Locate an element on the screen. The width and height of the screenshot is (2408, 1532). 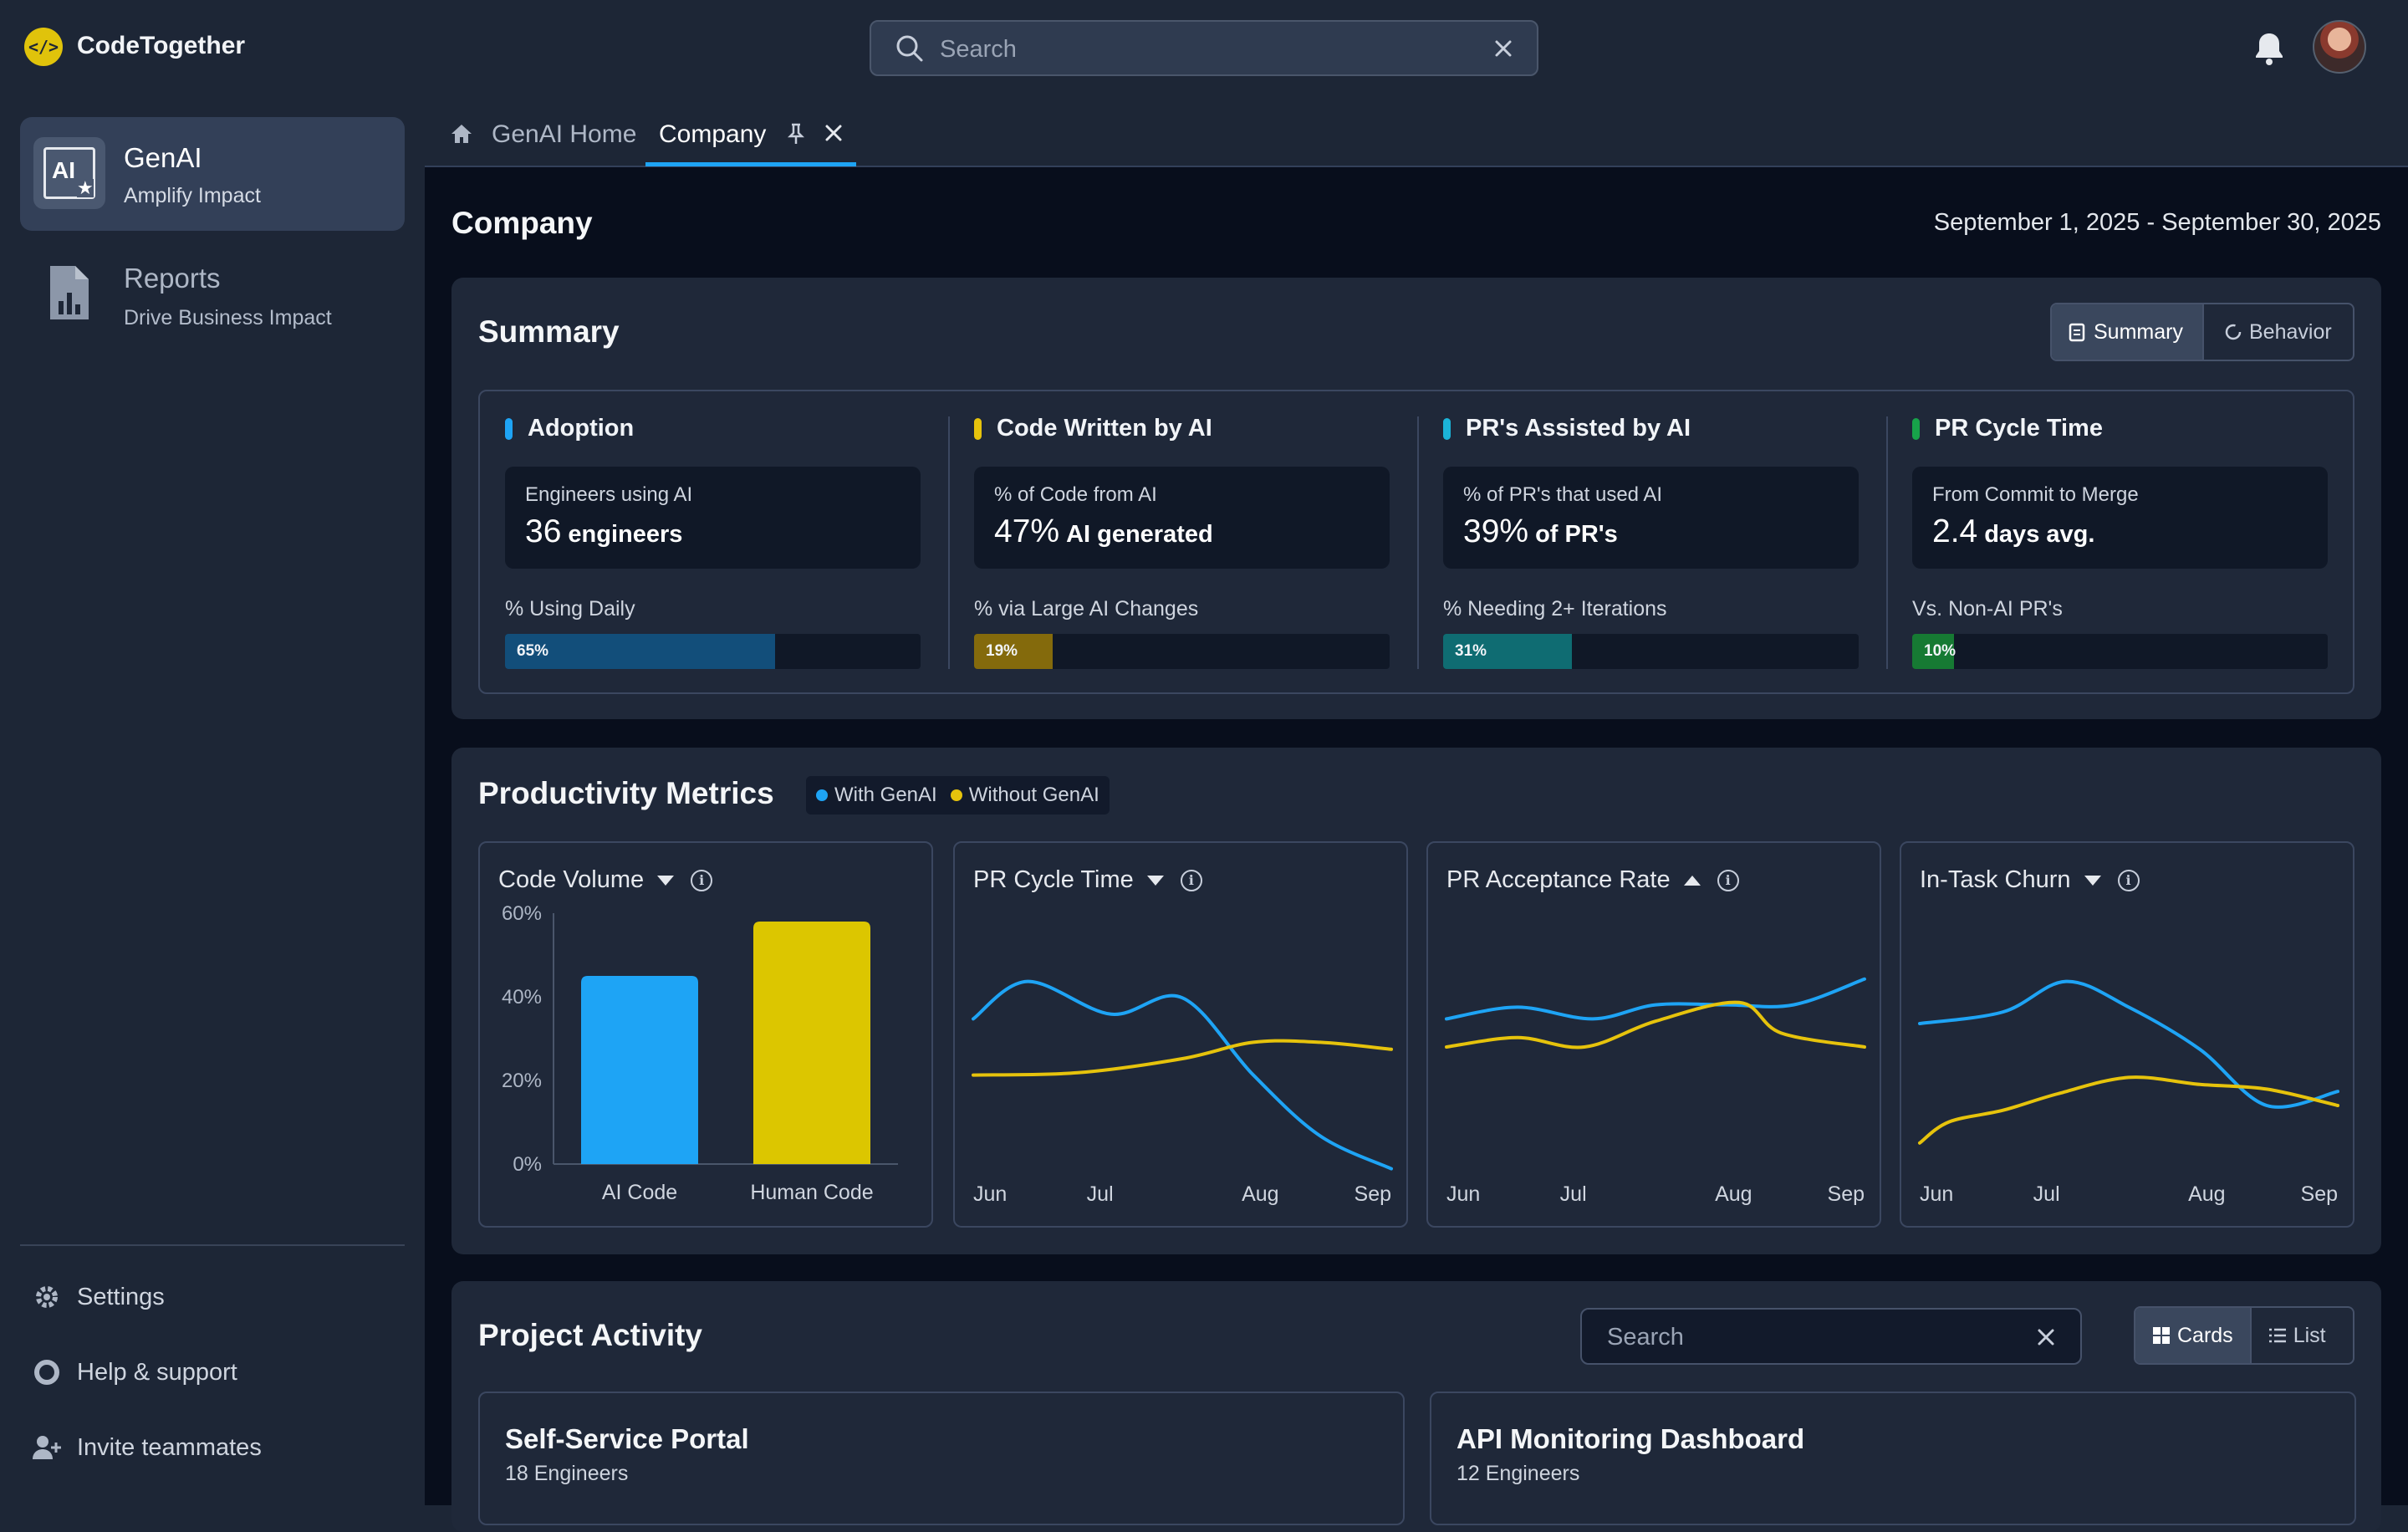
kpi-value-unit: days avg. is located at coordinates (2040, 534).